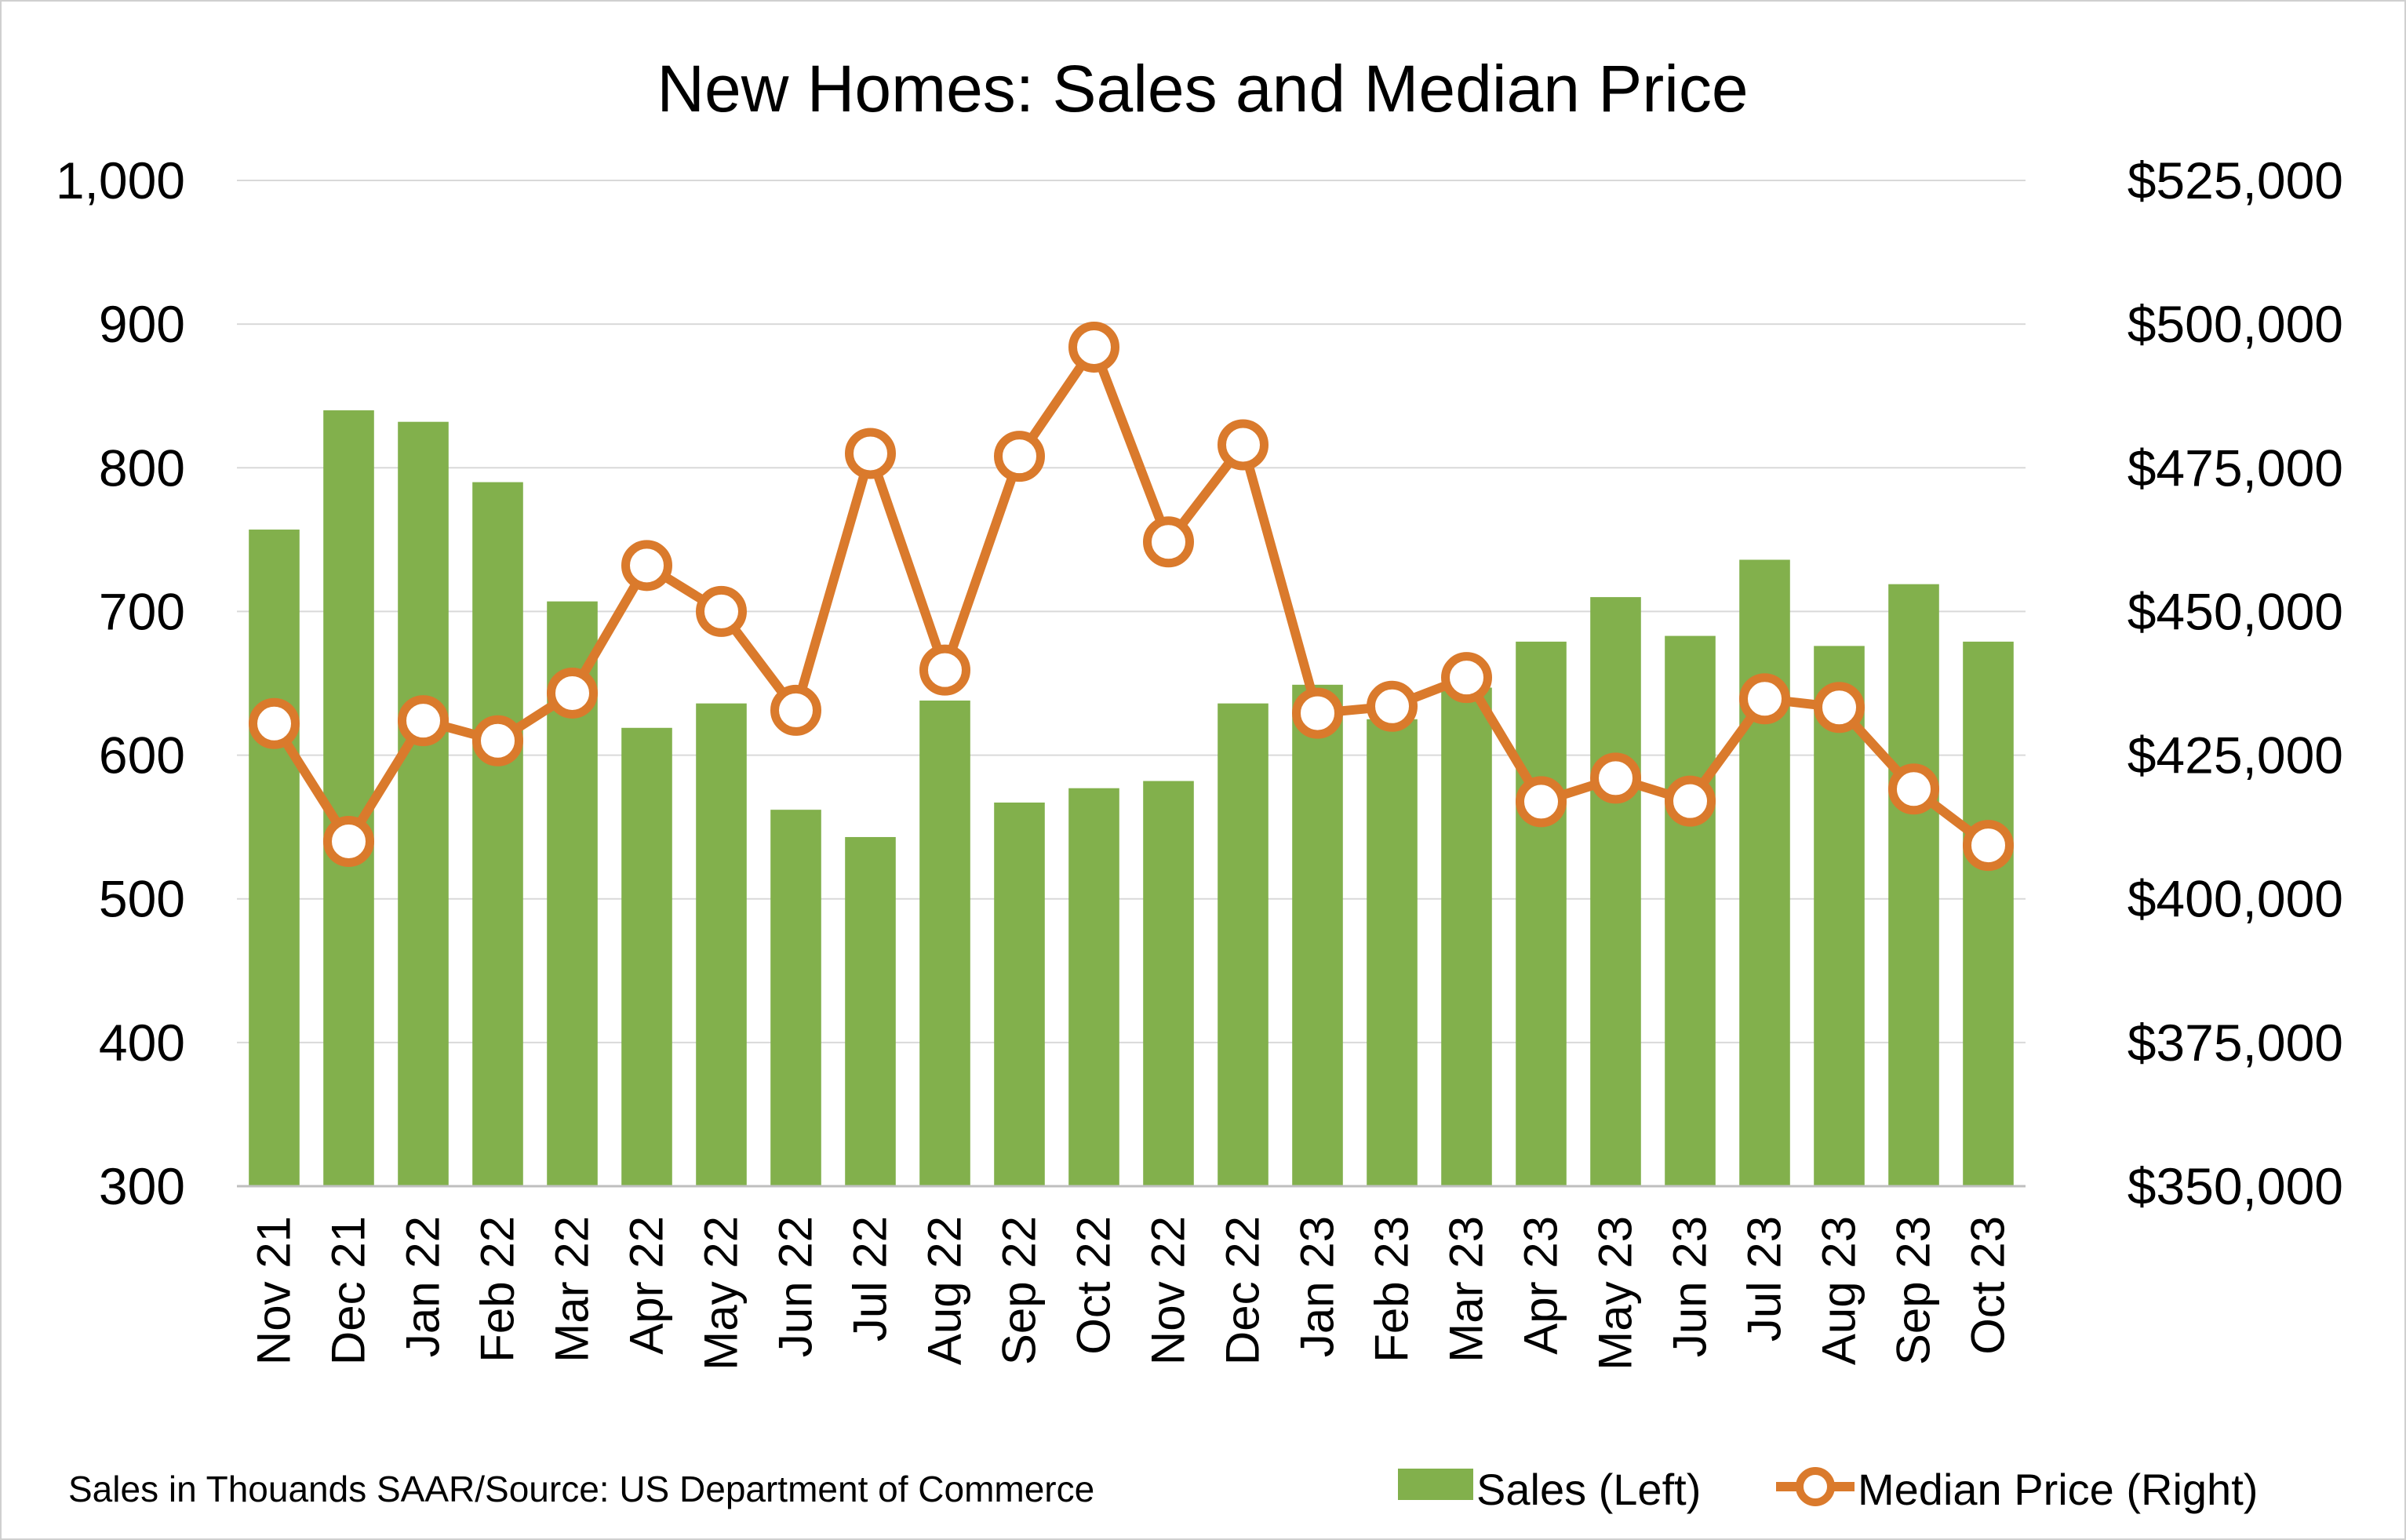 The width and height of the screenshot is (2406, 1540). I want to click on left-tick-label: 800, so click(142, 468).